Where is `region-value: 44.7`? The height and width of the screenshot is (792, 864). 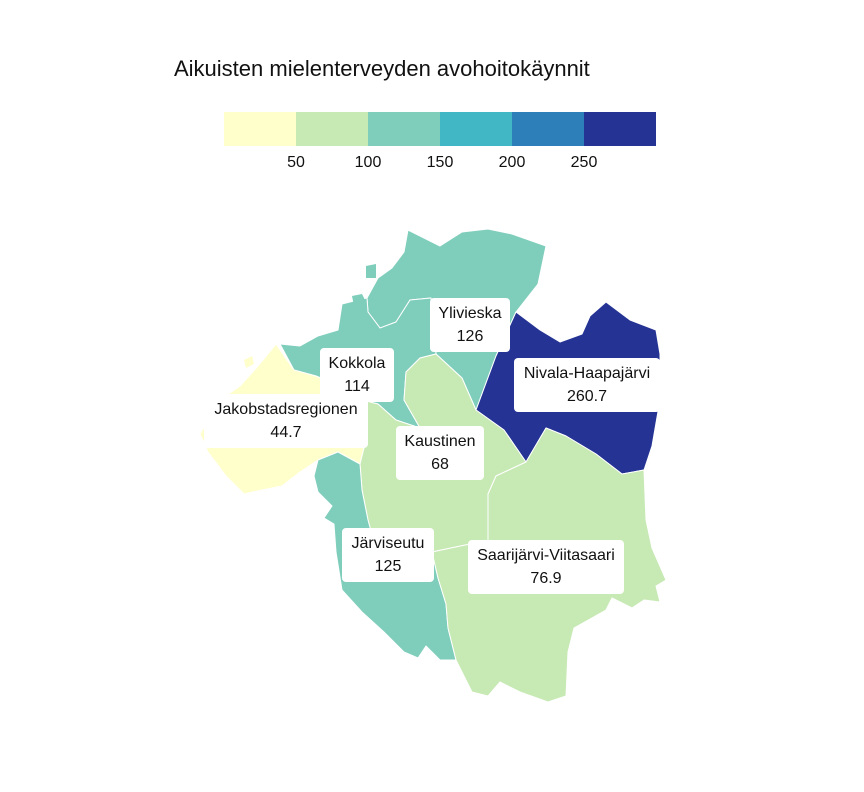
region-value: 44.7 is located at coordinates (286, 432).